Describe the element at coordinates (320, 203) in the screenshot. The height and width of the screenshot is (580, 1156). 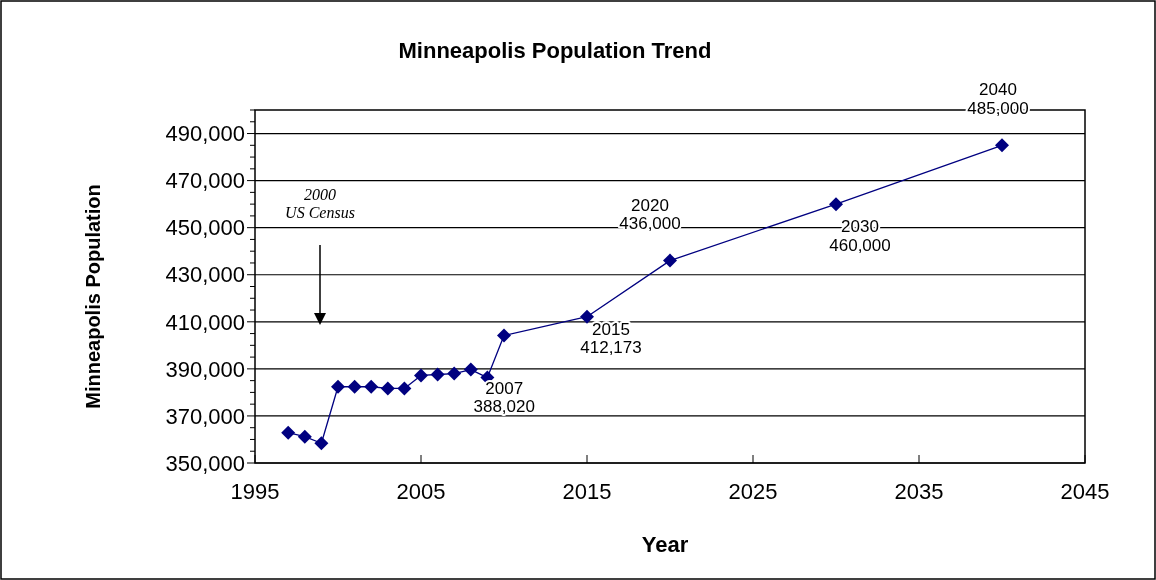
I see `annotation: 2000 US Census` at that location.